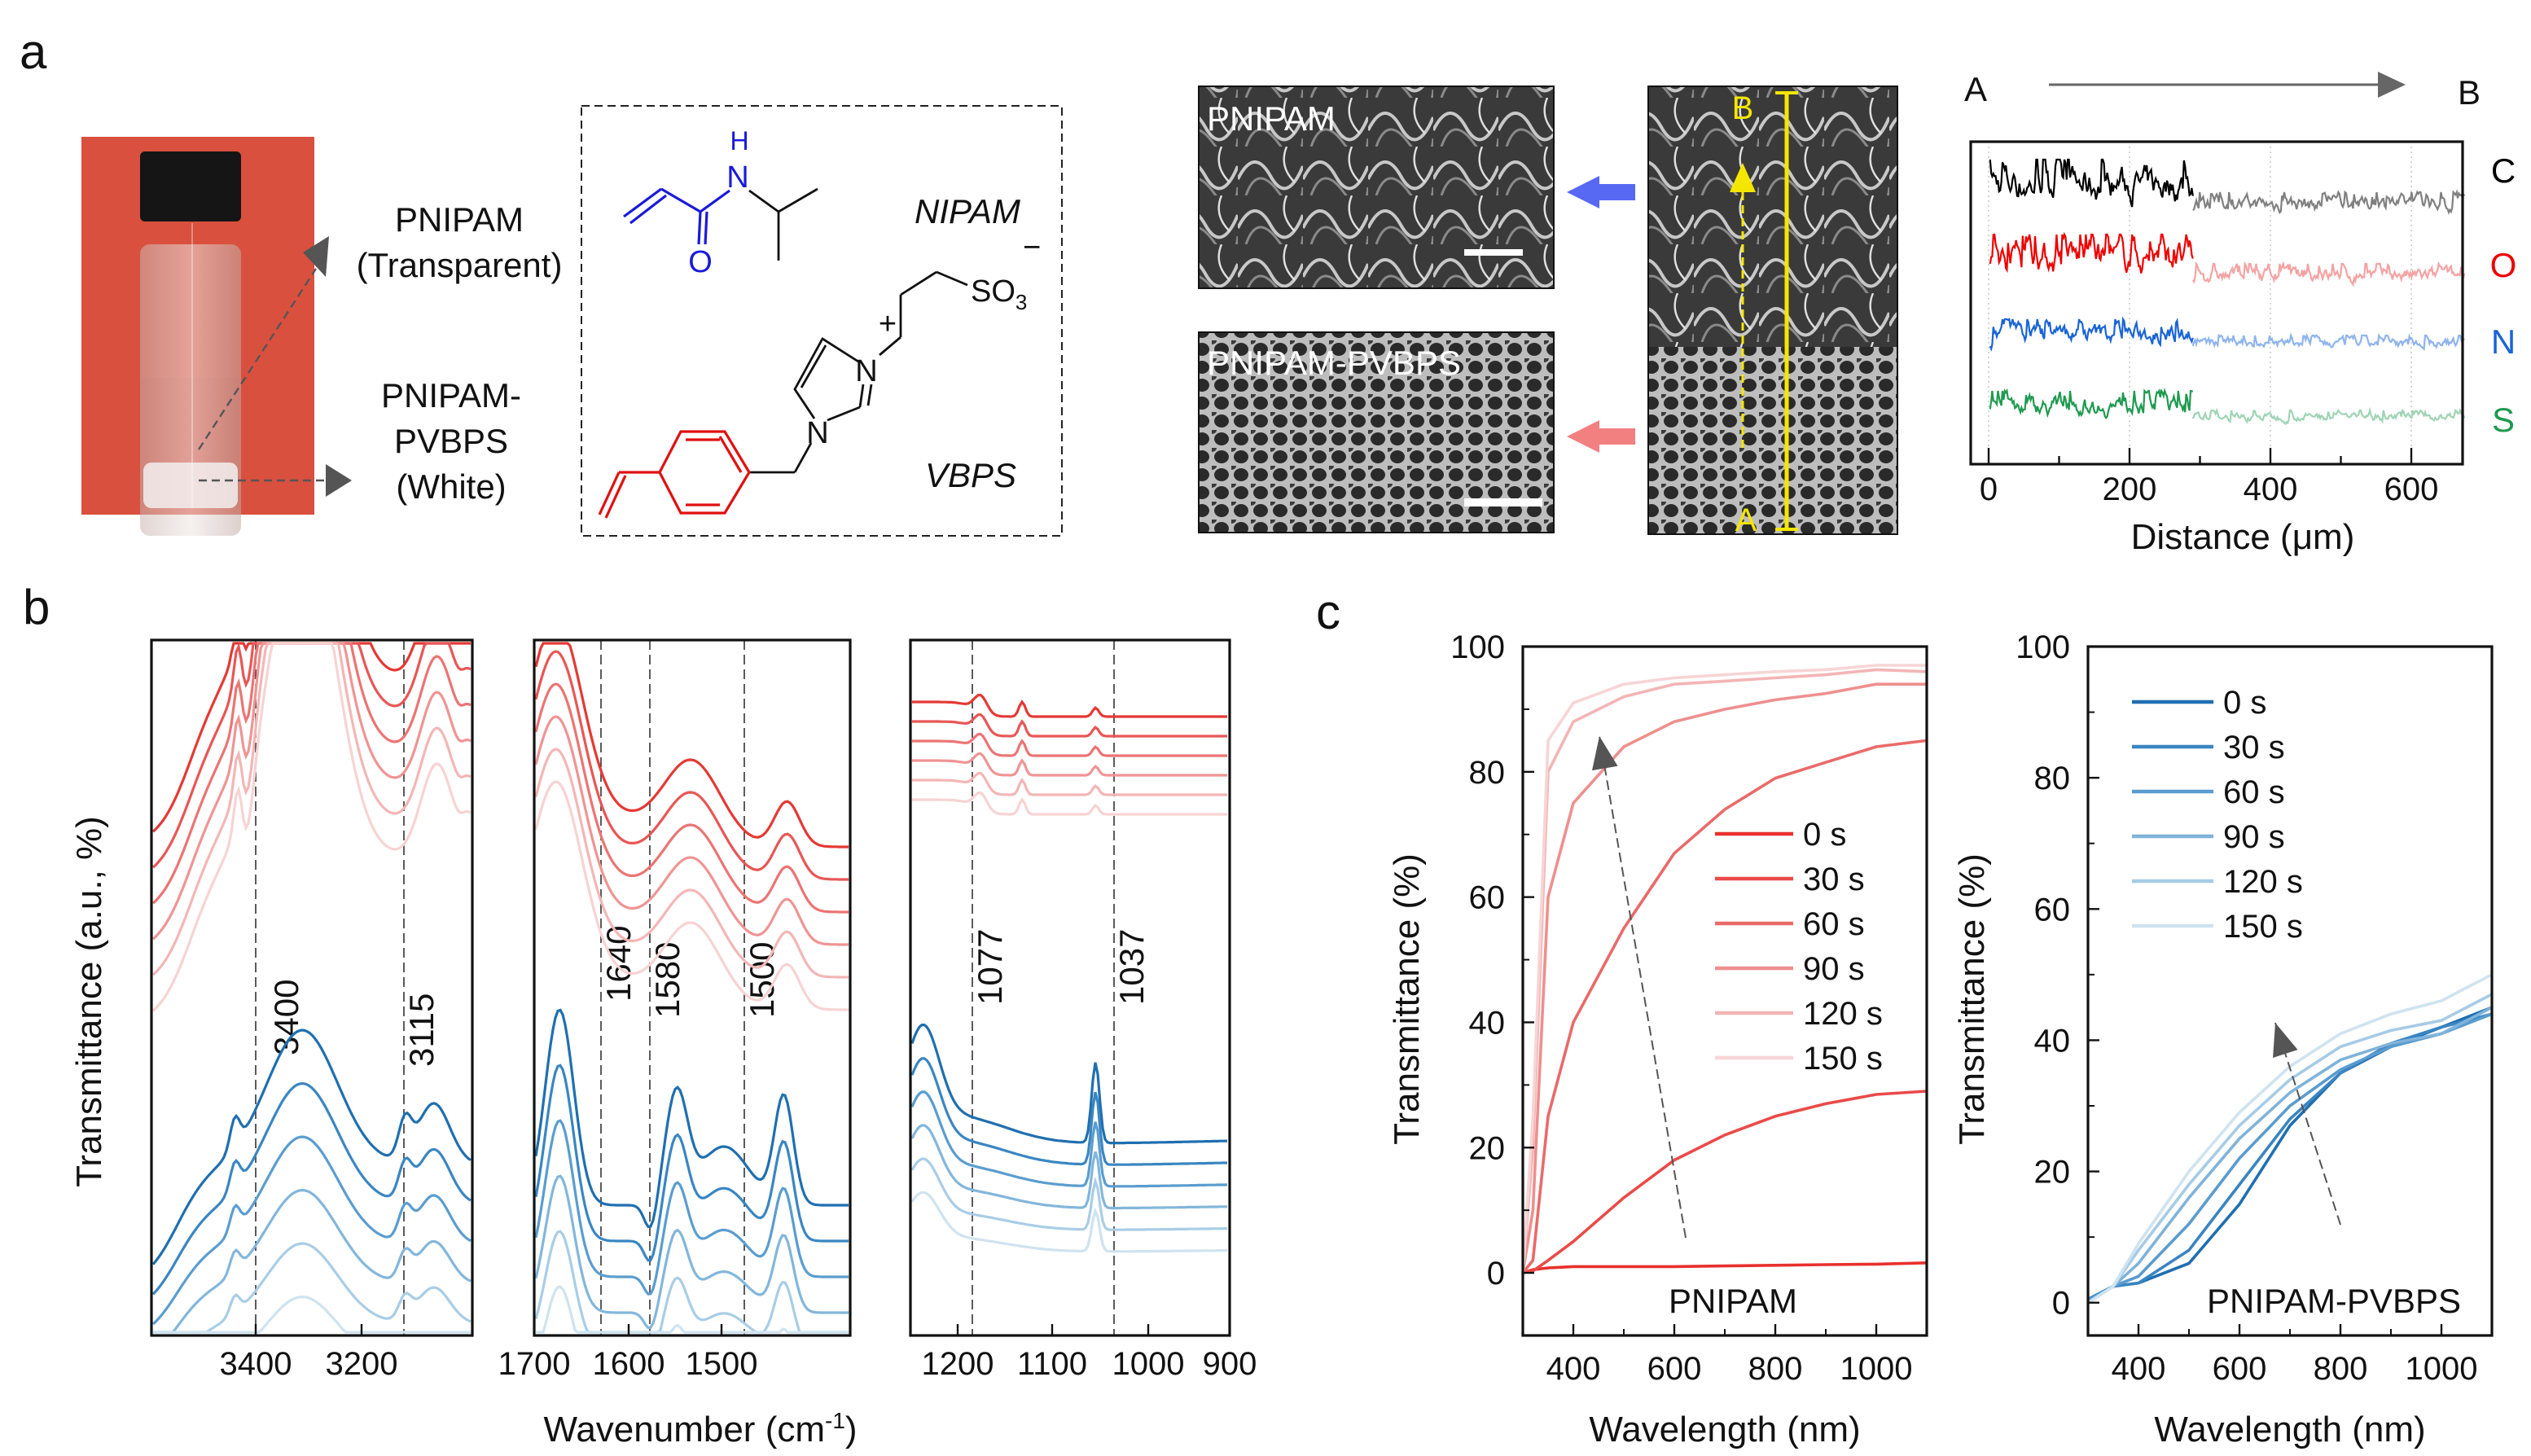 The image size is (2531, 1456). What do you see at coordinates (2503, 265) in the screenshot?
I see `eds-element-label-o: O` at bounding box center [2503, 265].